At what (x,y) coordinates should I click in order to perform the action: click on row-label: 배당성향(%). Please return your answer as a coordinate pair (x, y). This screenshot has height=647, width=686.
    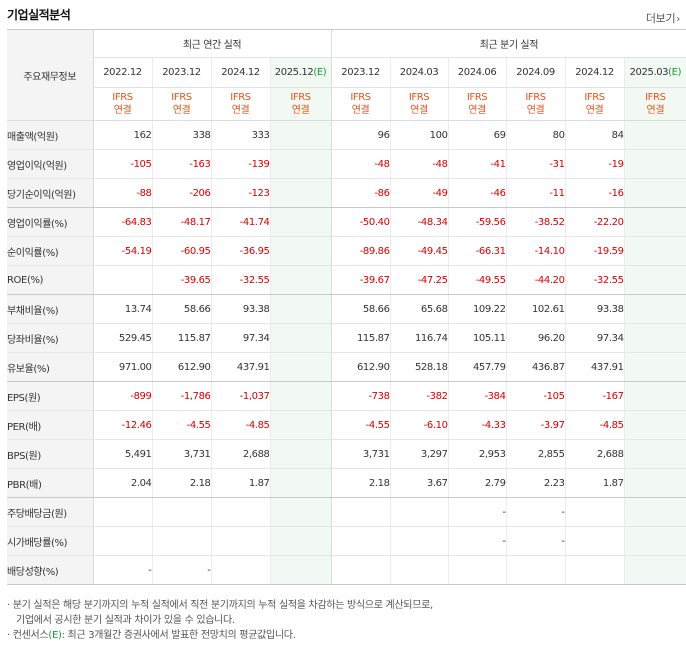
    Looking at the image, I should click on (50, 570).